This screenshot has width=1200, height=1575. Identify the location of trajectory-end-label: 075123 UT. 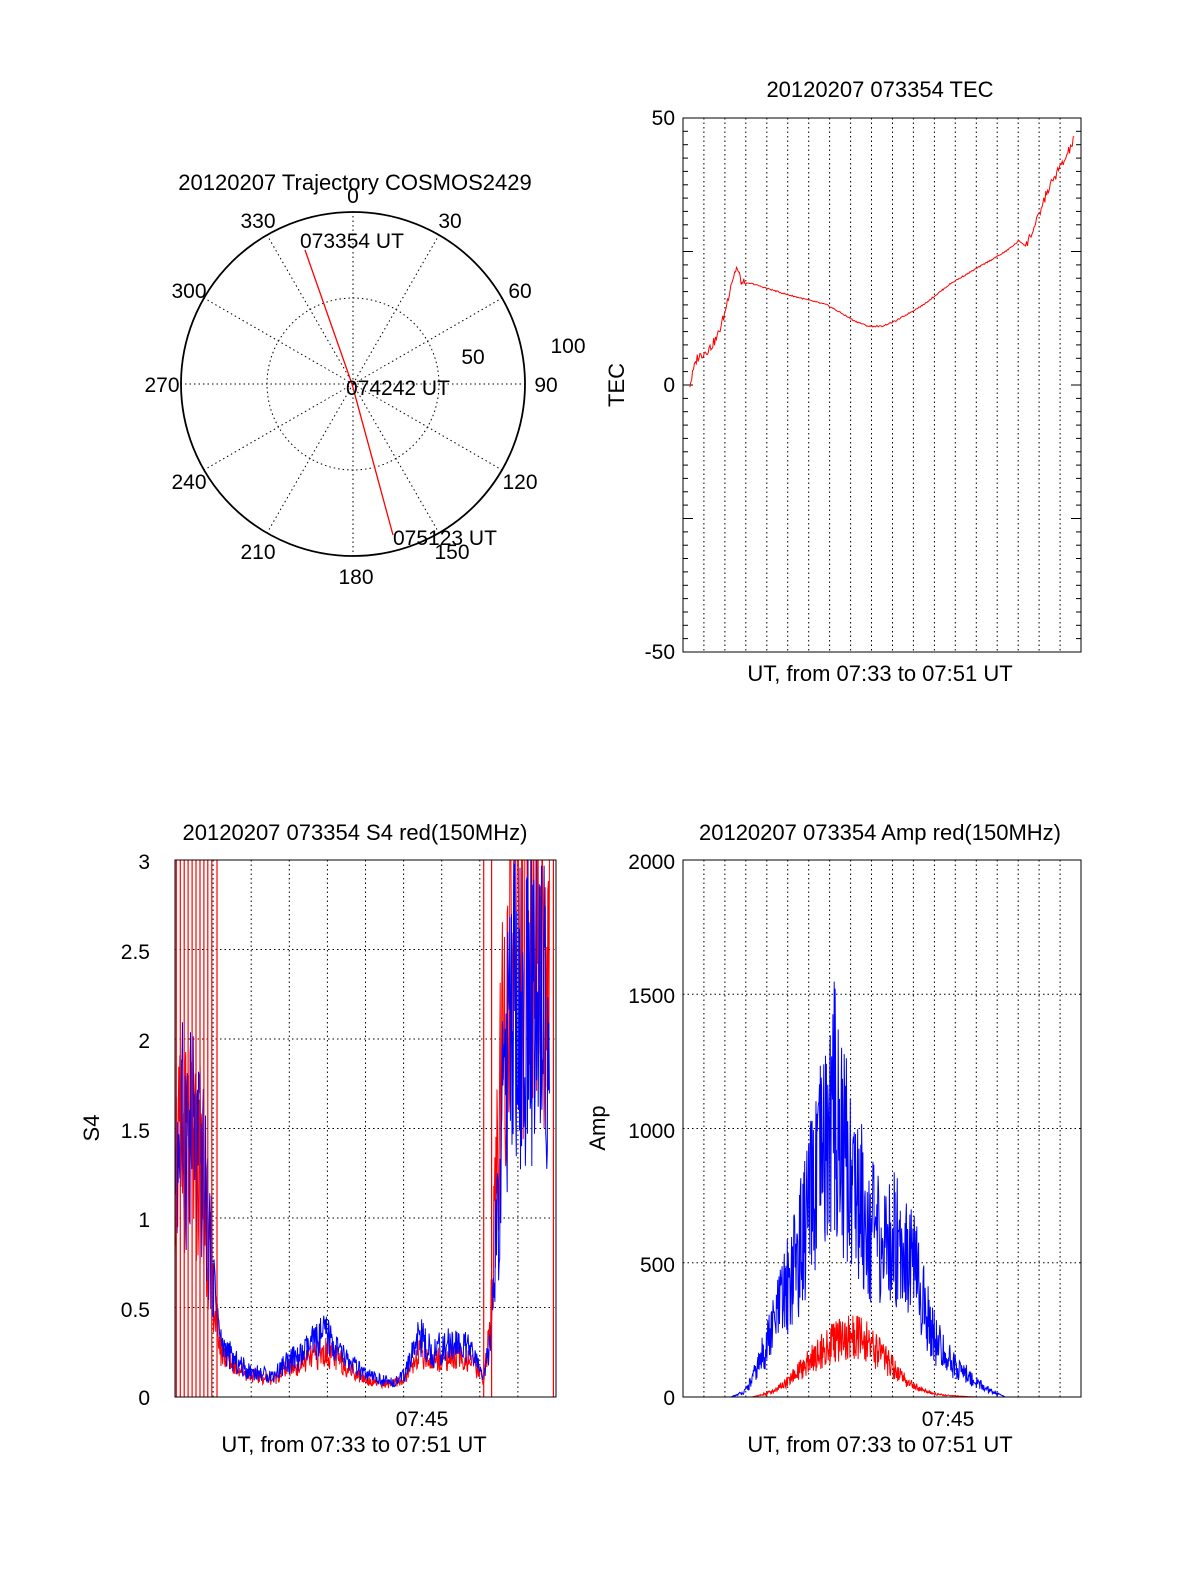
(445, 538).